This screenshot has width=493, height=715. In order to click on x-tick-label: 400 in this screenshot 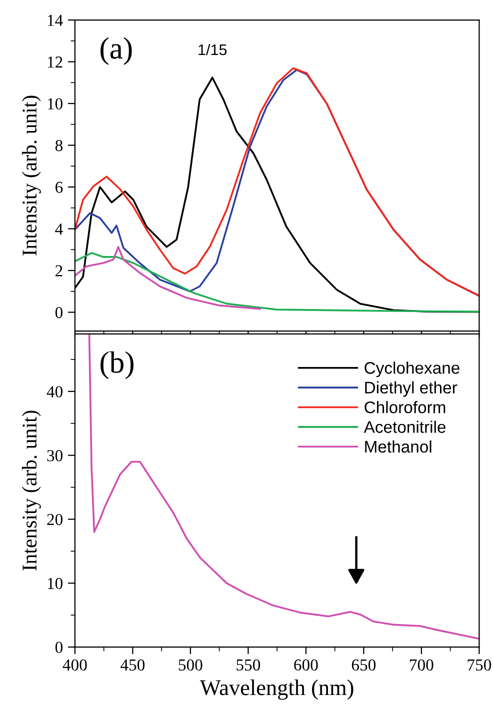, I will do `click(74, 665)`.